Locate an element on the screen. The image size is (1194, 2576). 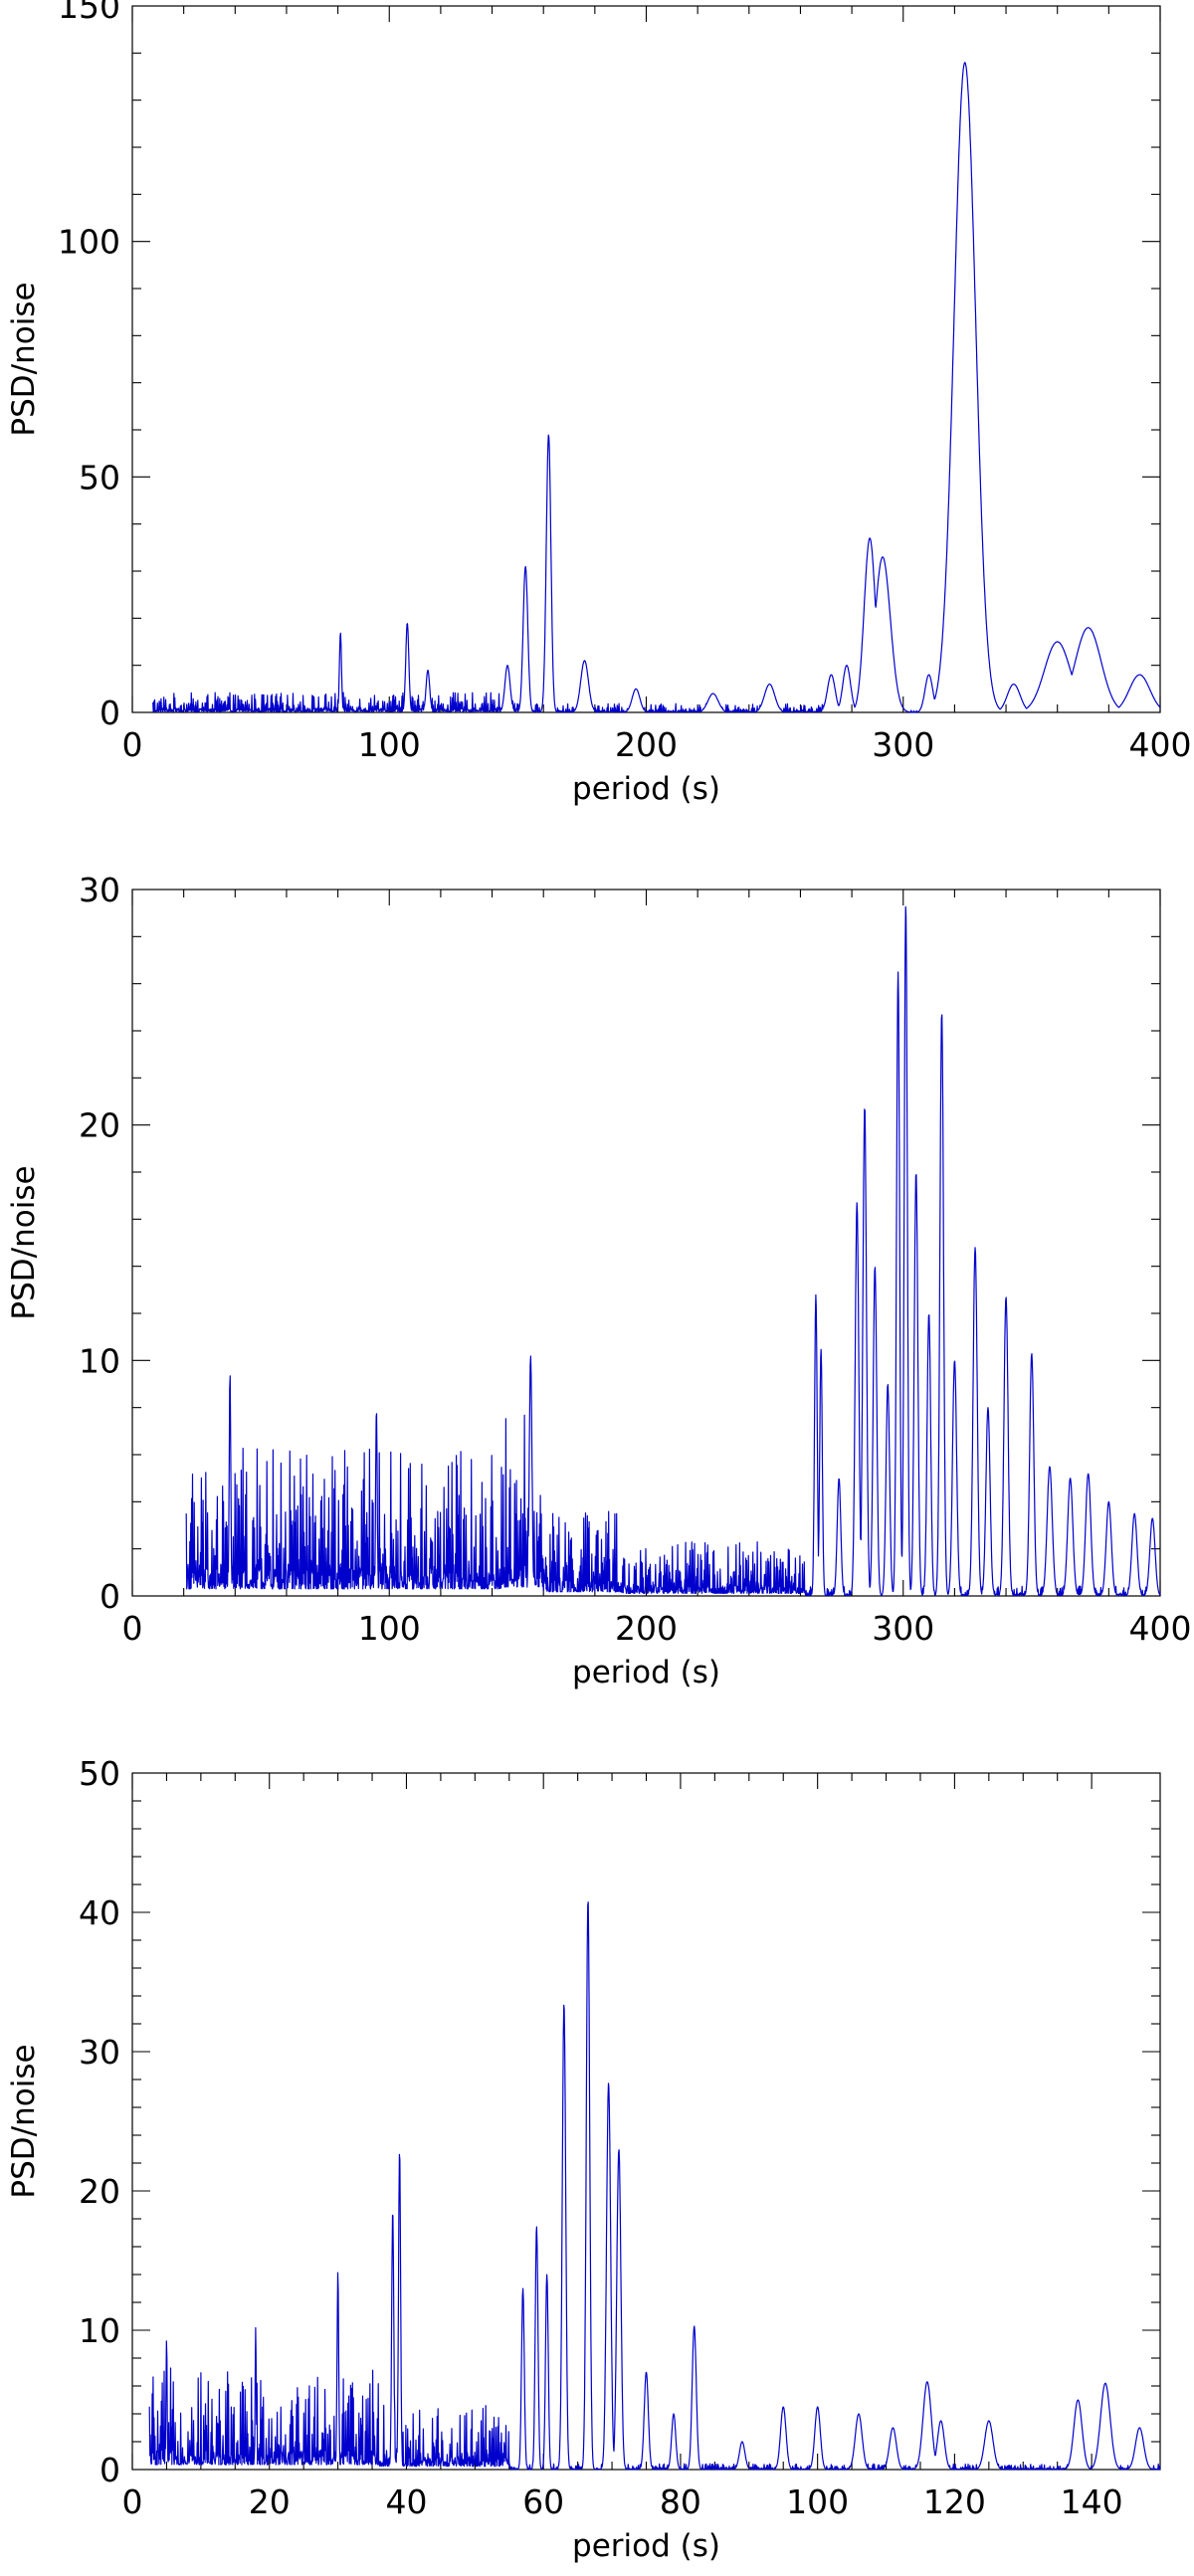
x-tick-label: 120 is located at coordinates (954, 2501).